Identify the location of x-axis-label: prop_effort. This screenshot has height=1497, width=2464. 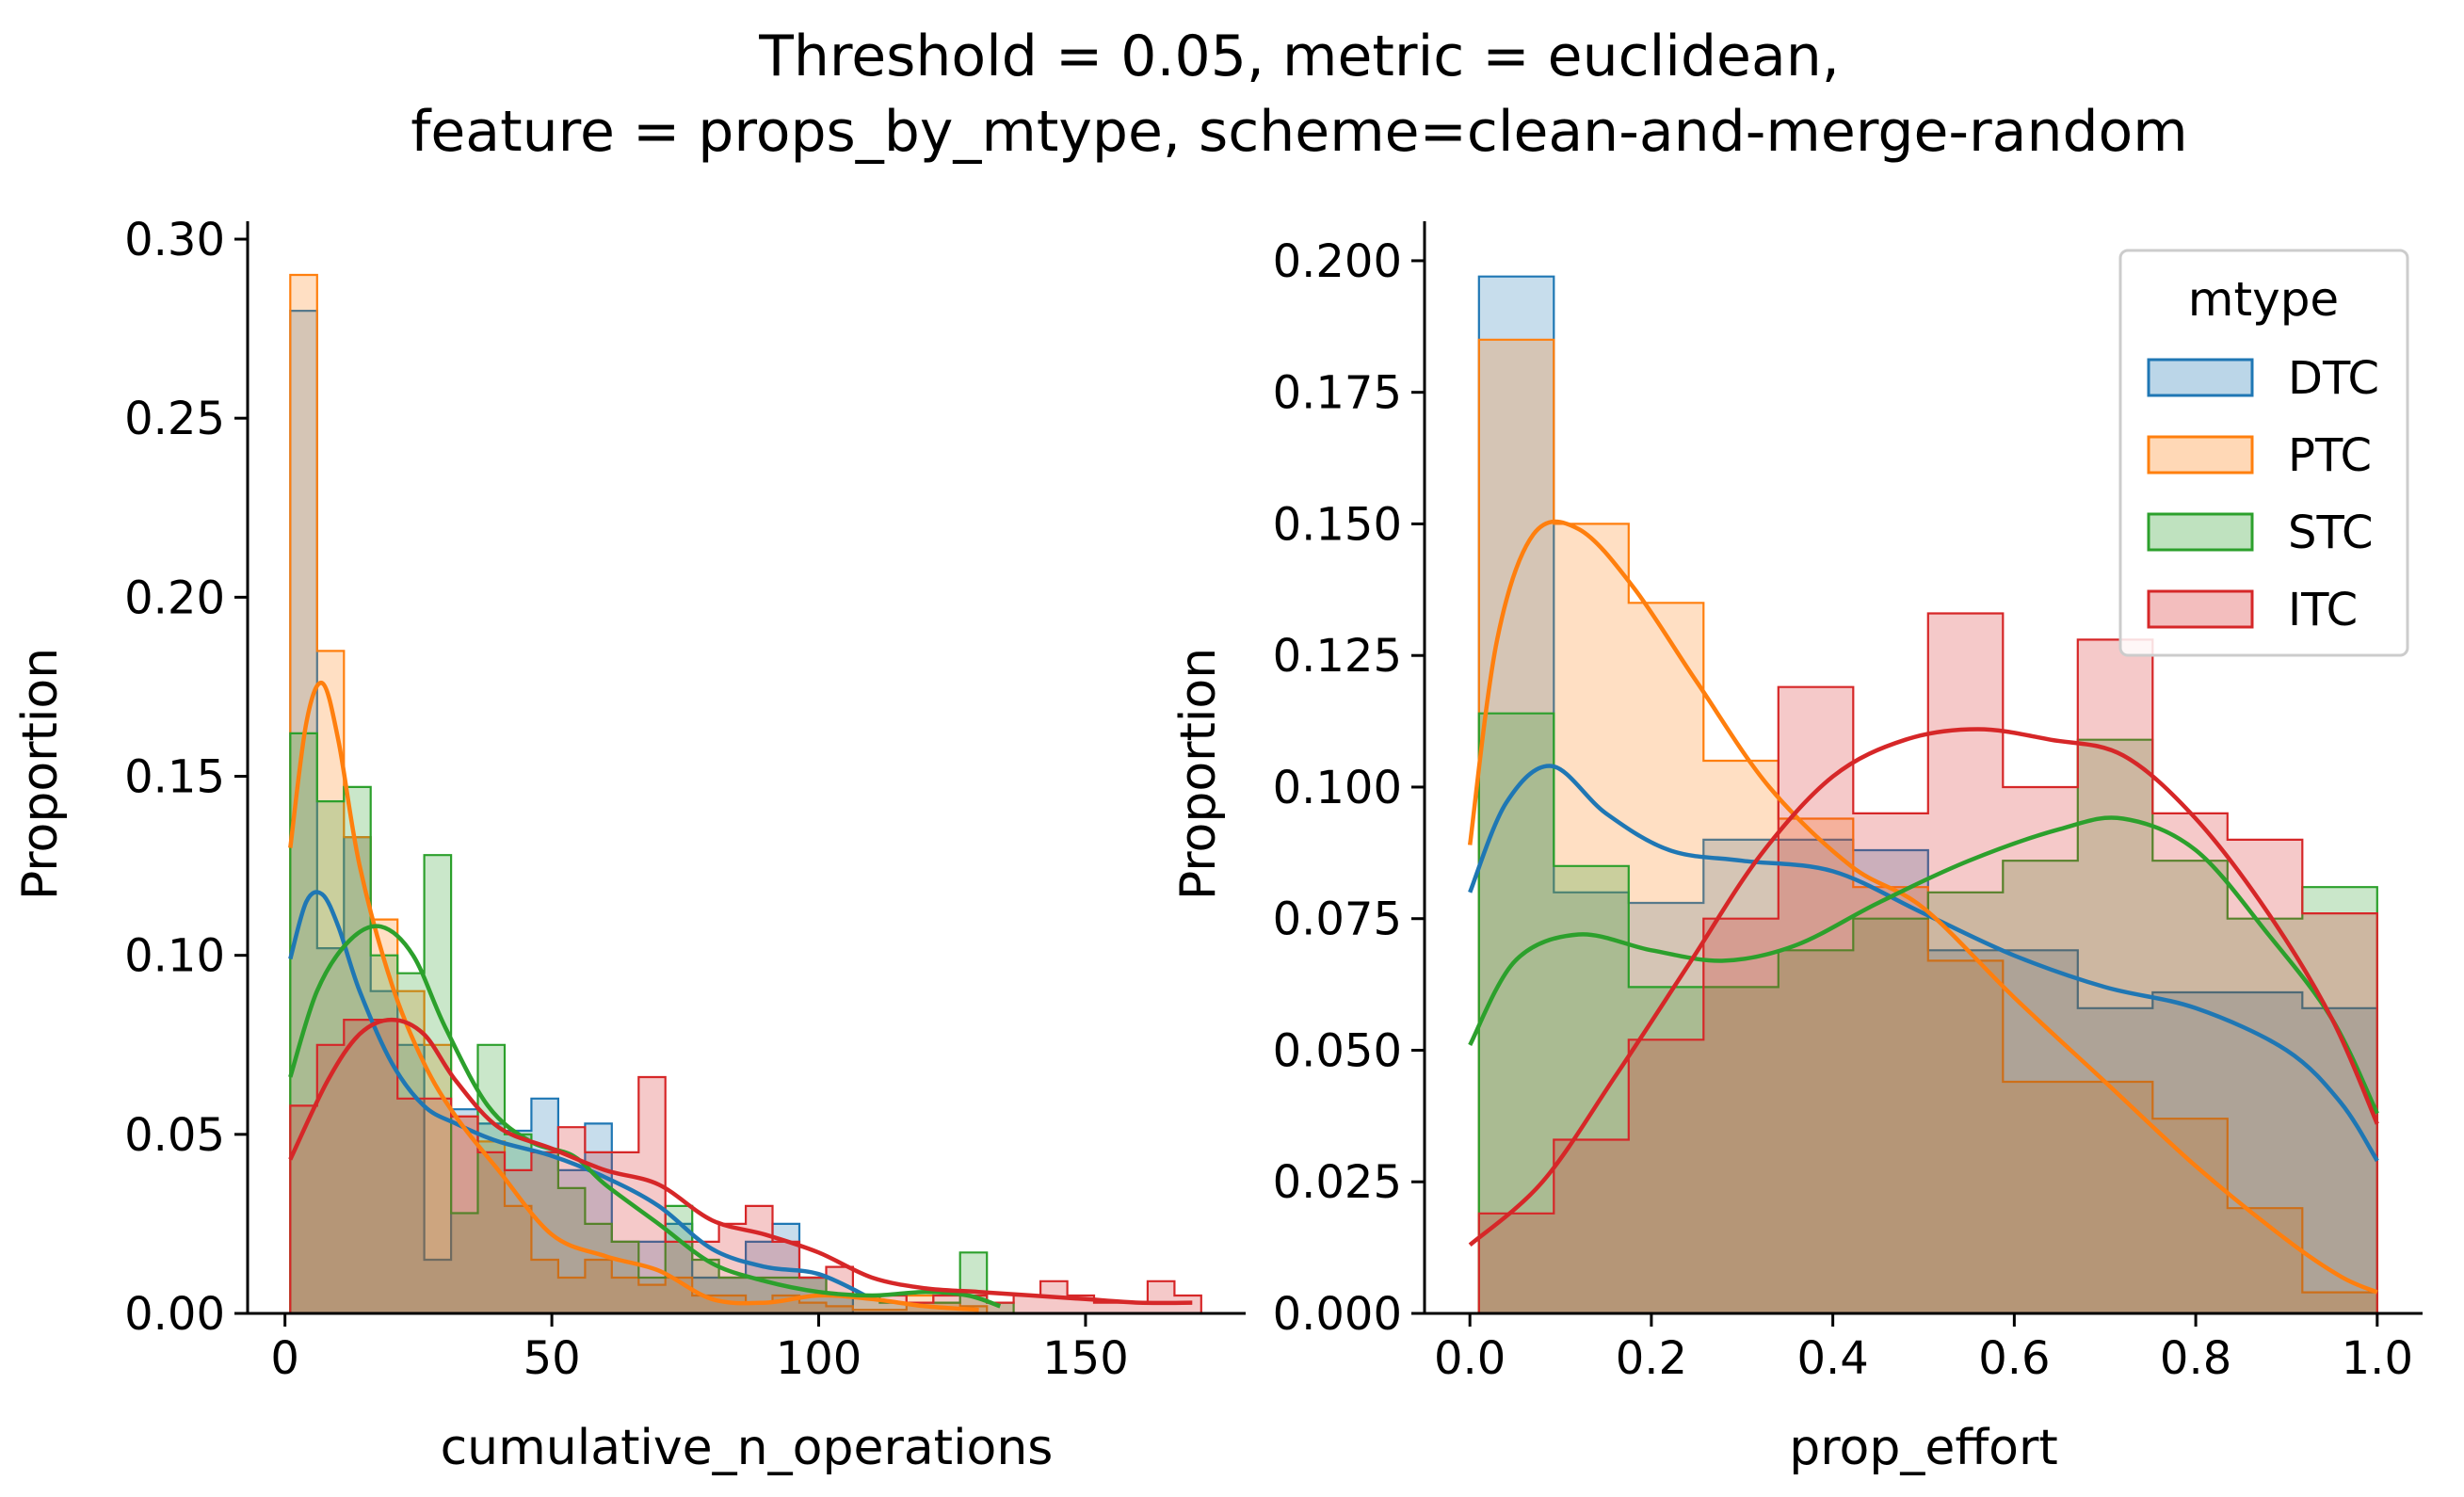
(1923, 1448).